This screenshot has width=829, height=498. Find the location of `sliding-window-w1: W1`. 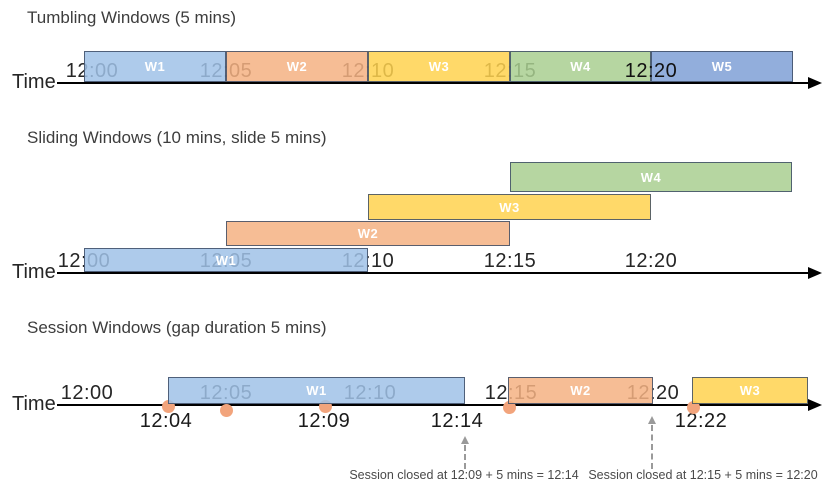

sliding-window-w1: W1 is located at coordinates (226, 260).